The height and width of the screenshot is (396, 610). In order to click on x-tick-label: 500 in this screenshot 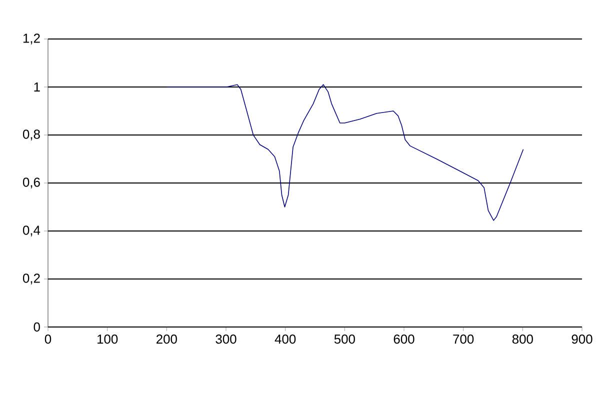, I will do `click(344, 339)`.